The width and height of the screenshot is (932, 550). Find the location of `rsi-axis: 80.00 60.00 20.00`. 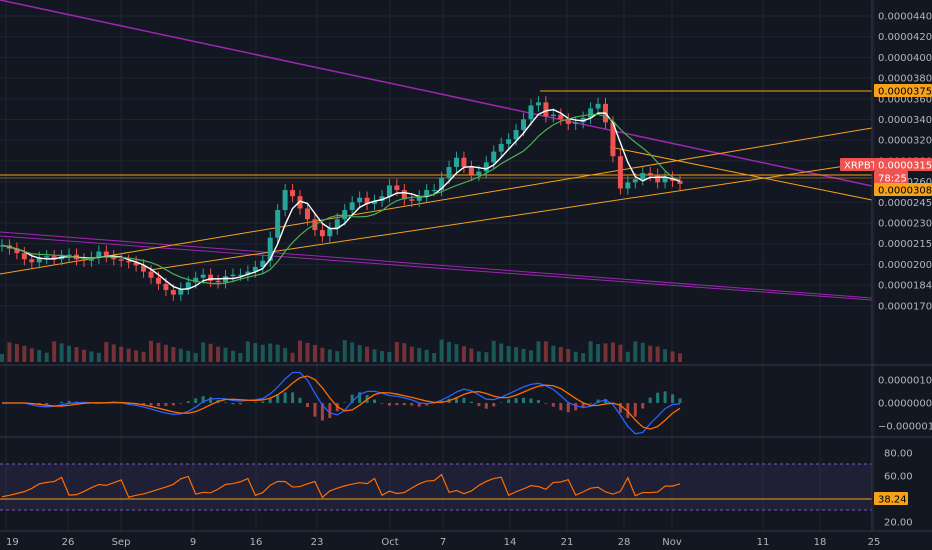

rsi-axis: 80.00 60.00 20.00 is located at coordinates (898, 489).